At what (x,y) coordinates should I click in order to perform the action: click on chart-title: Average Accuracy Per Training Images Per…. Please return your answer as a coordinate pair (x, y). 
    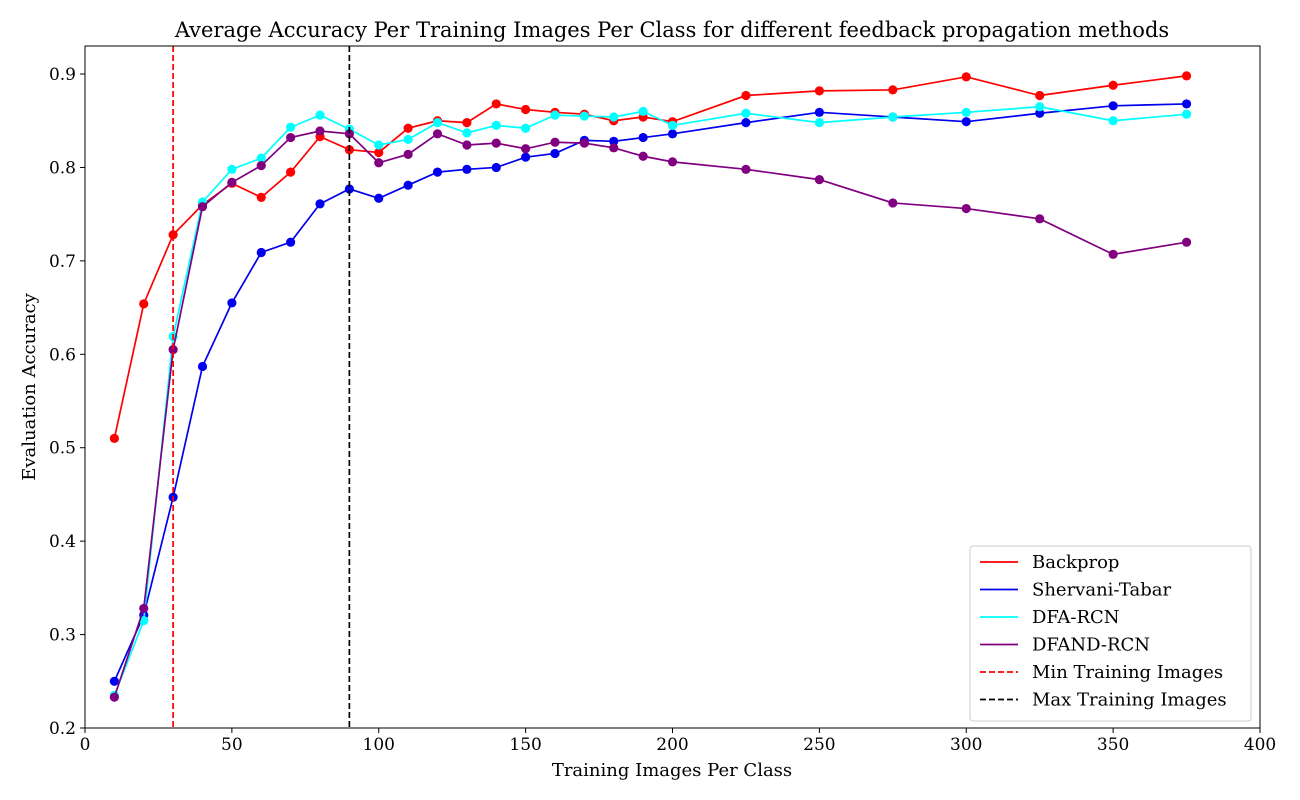
    Looking at the image, I should click on (671, 30).